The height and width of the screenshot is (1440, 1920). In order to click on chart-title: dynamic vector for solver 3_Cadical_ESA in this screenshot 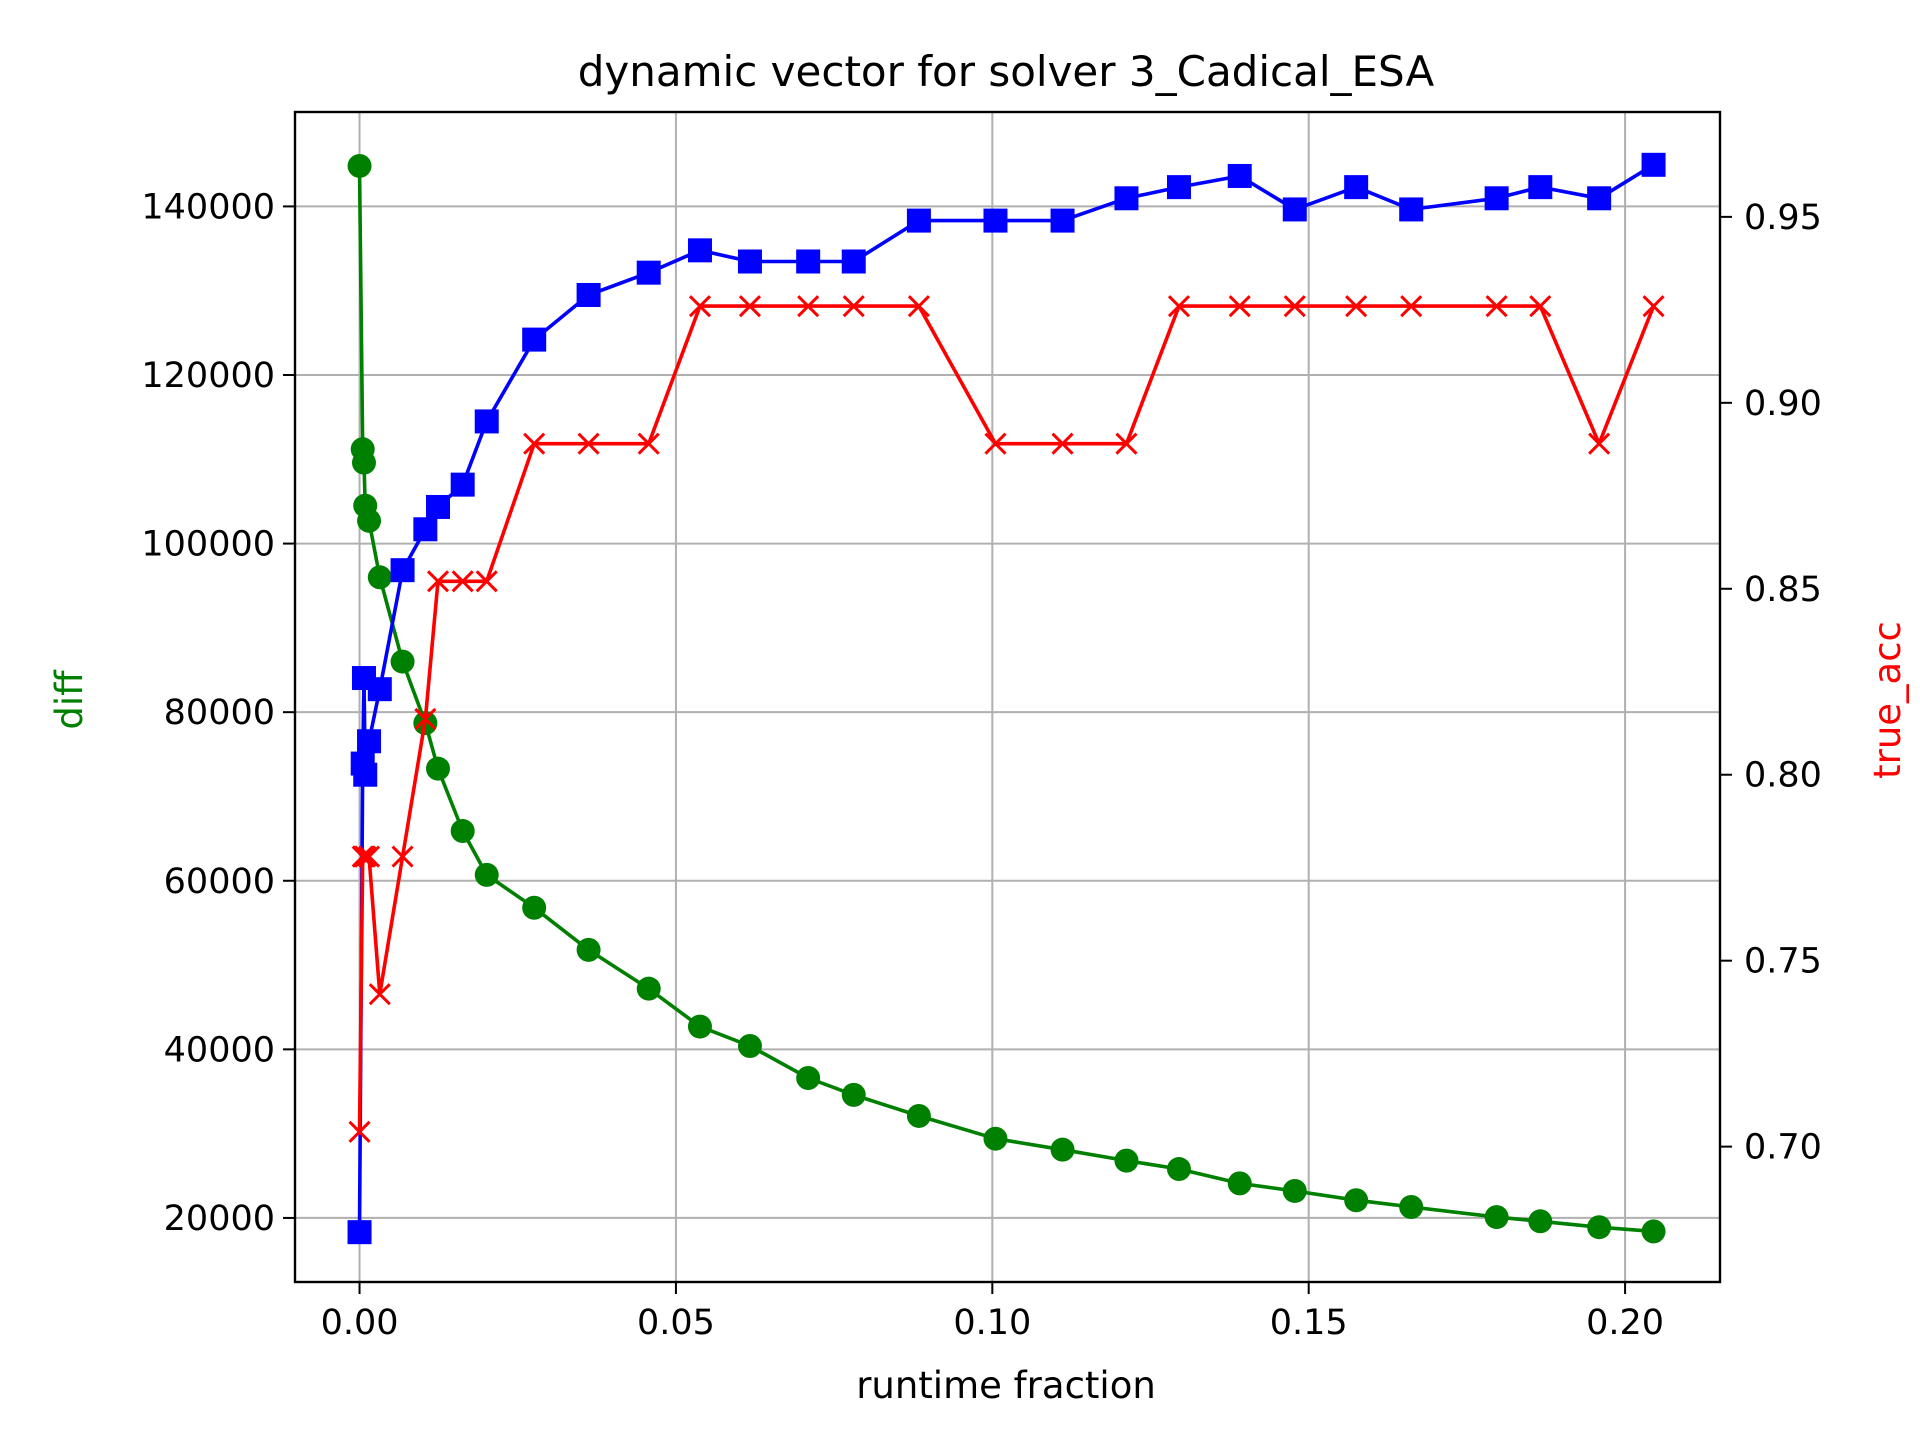, I will do `click(1006, 71)`.